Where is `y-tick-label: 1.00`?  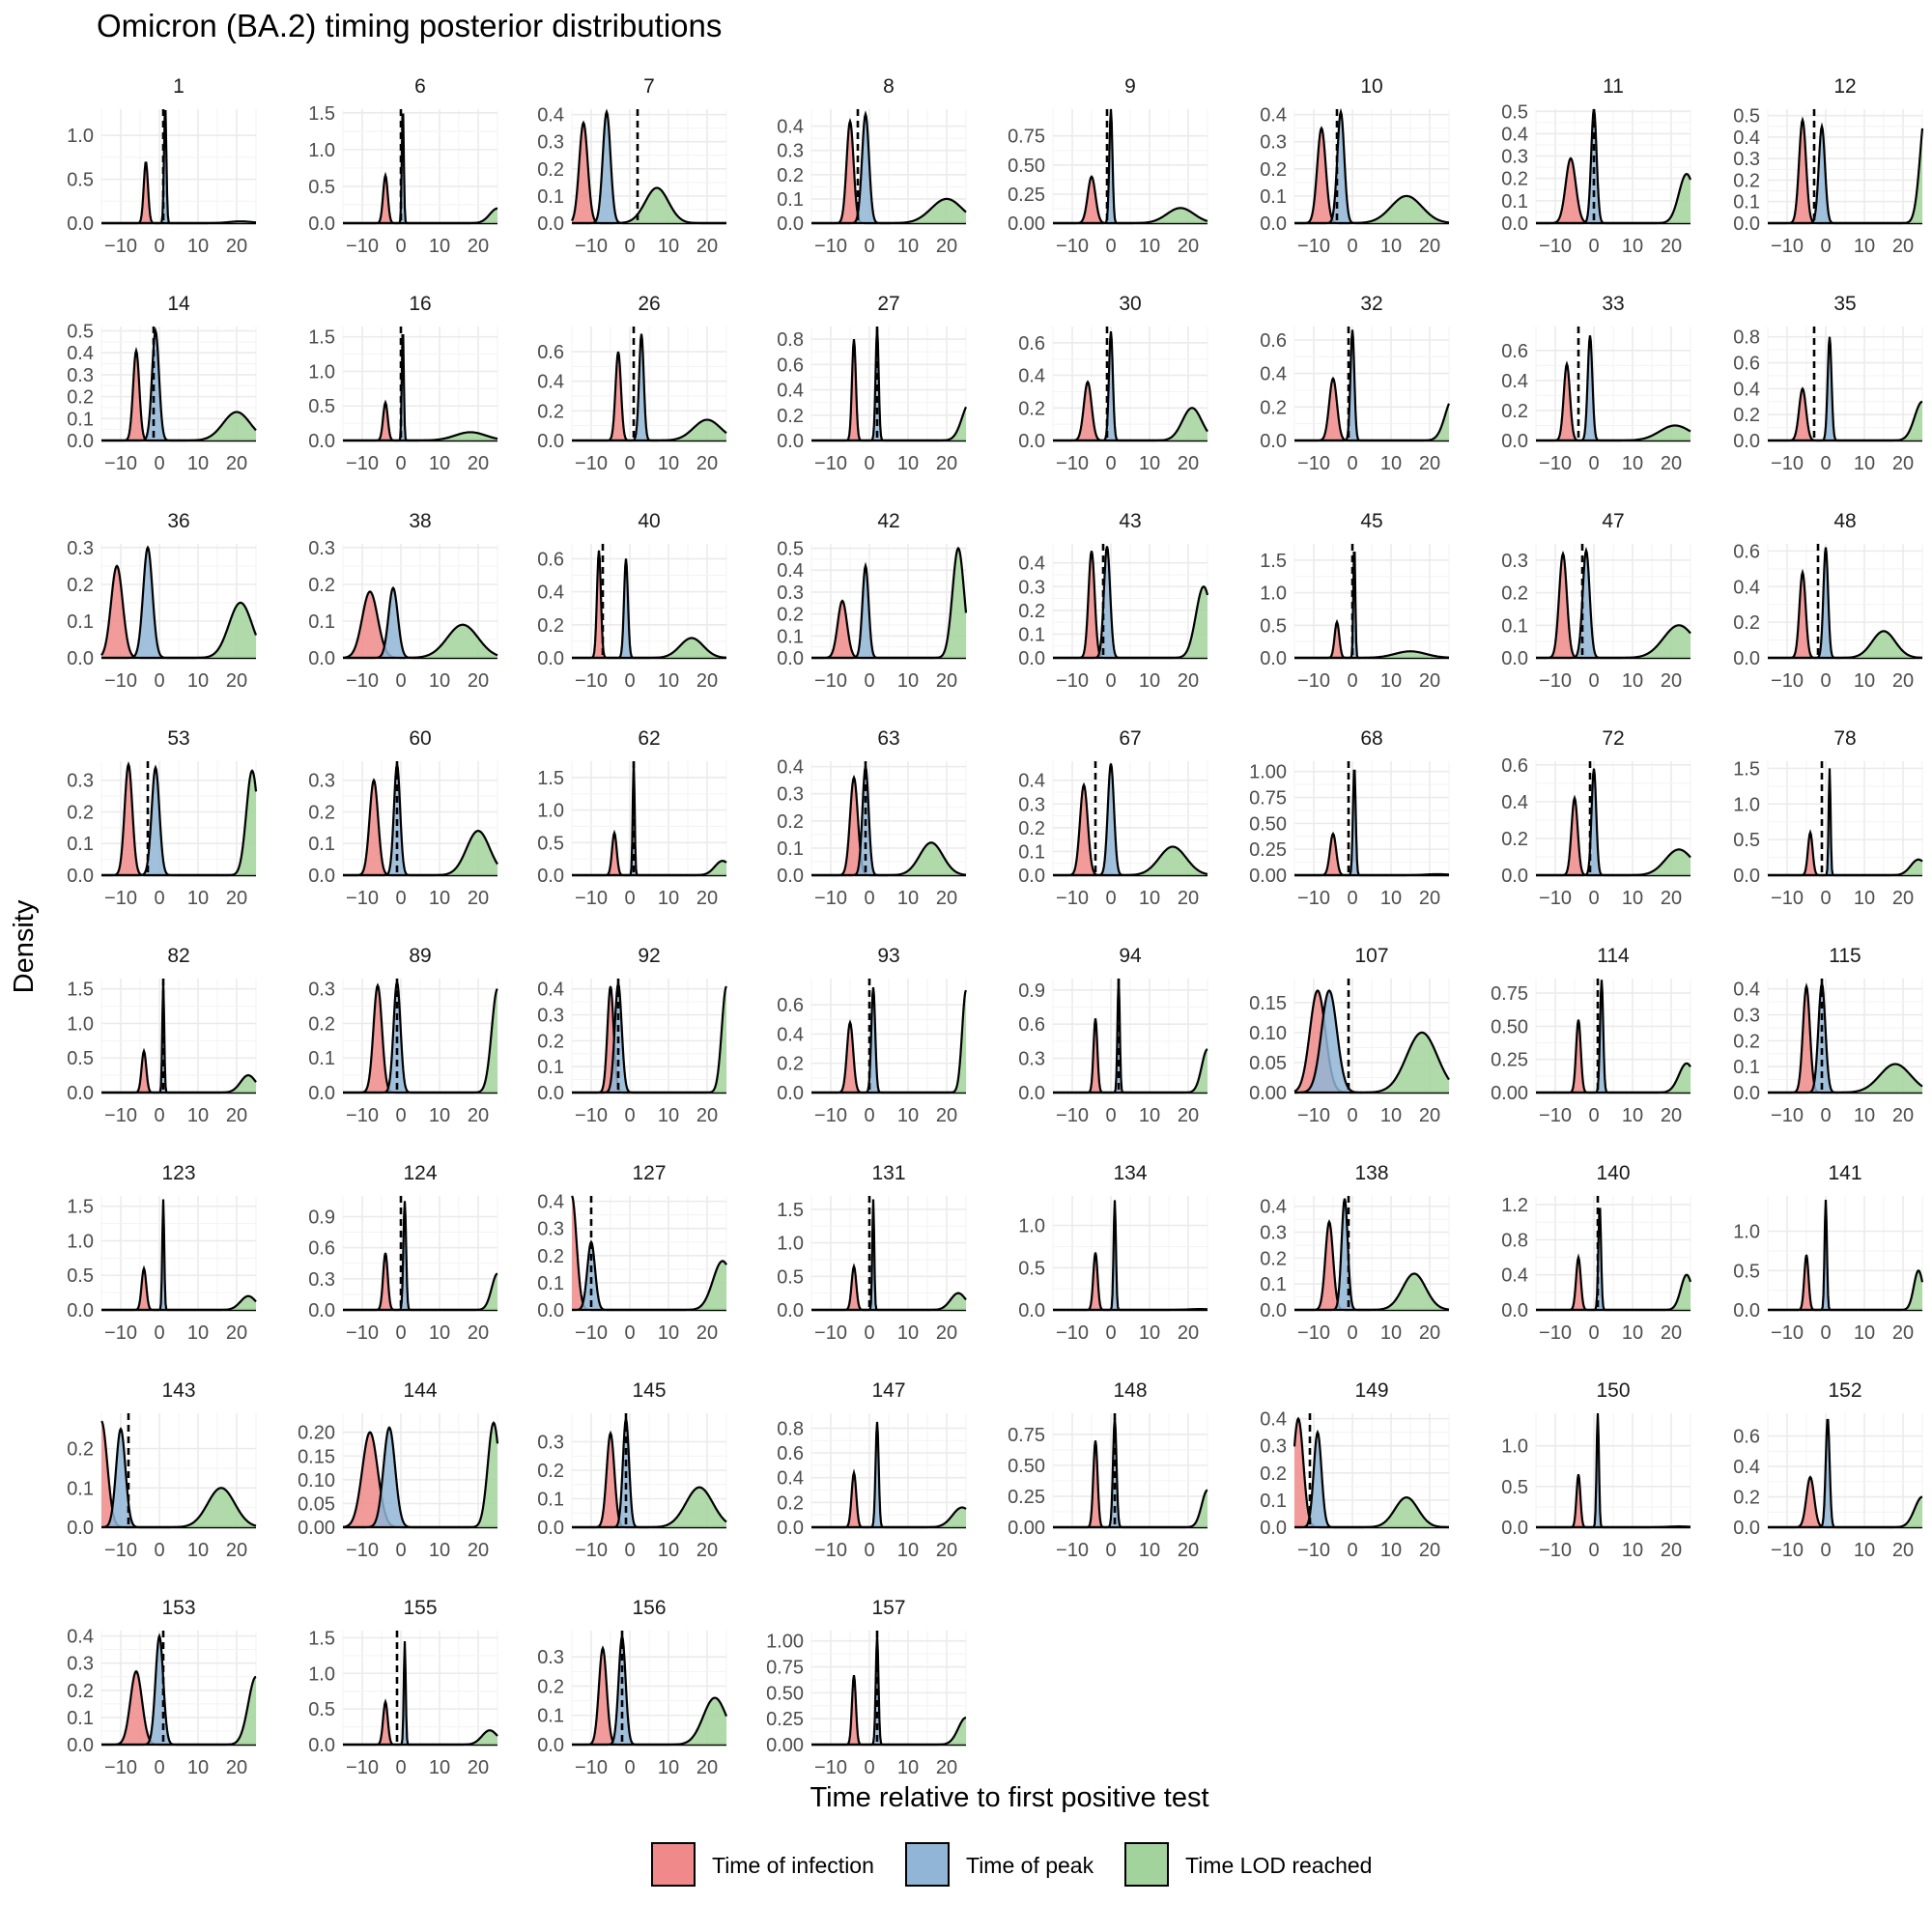 y-tick-label: 1.00 is located at coordinates (1268, 772).